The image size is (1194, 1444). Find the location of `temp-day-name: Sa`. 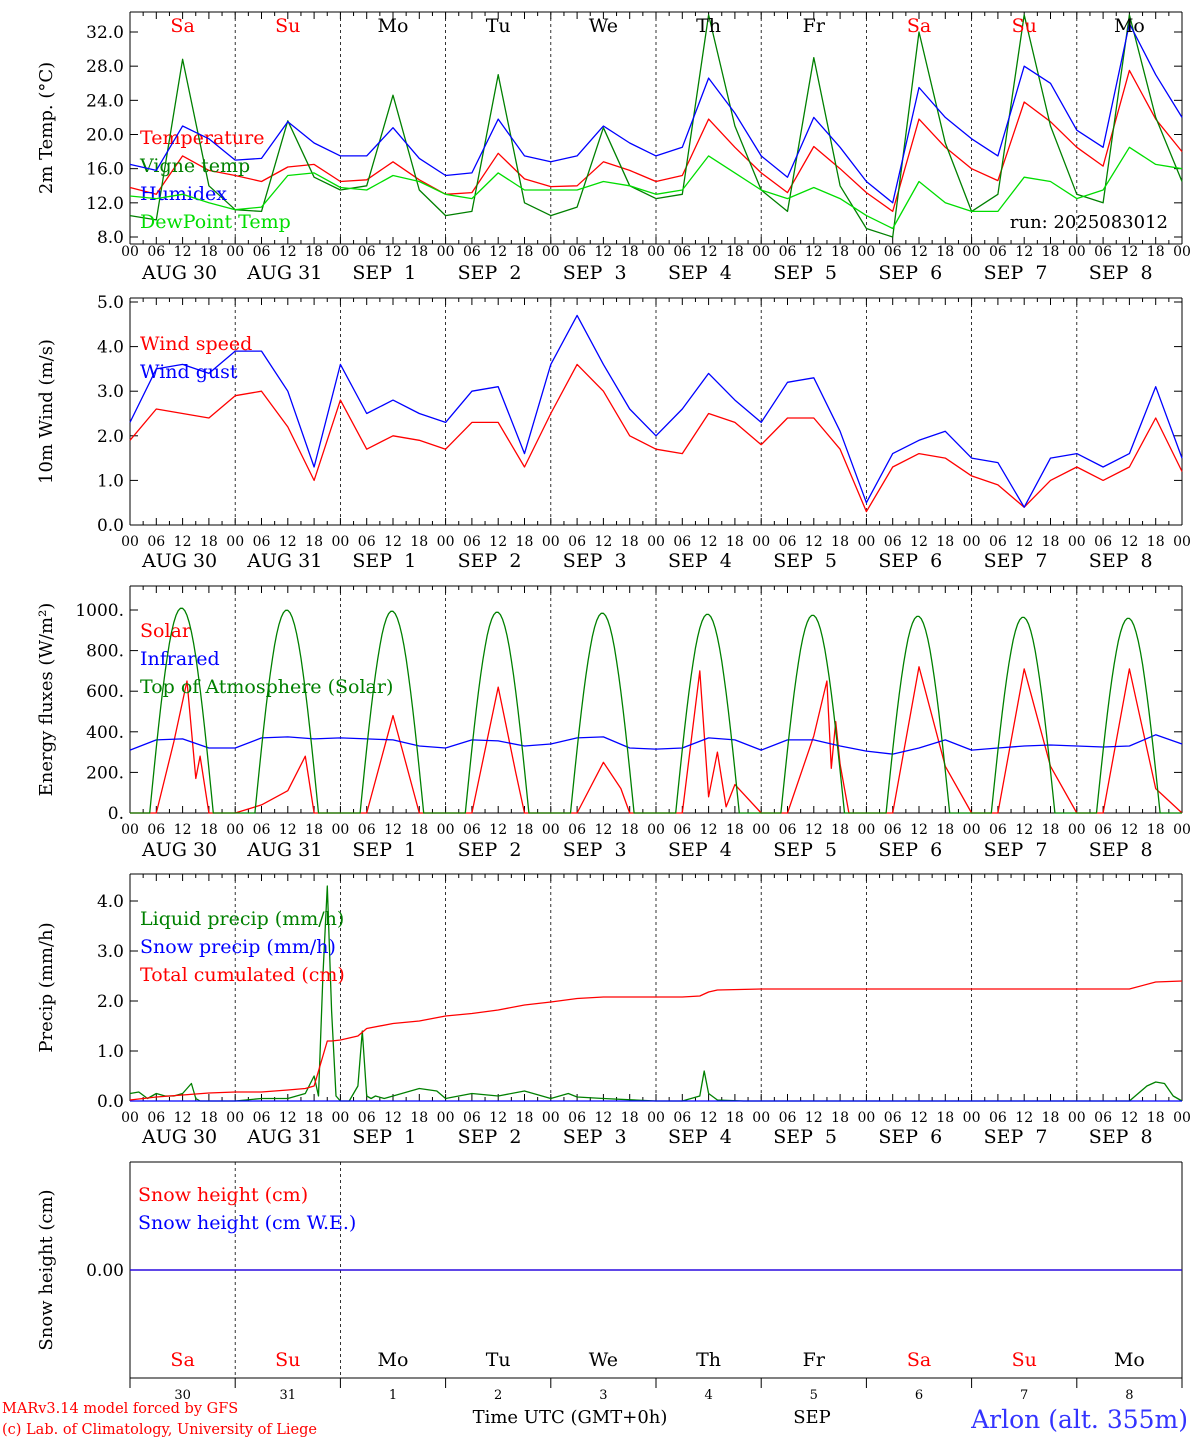

temp-day-name: Sa is located at coordinates (919, 26).